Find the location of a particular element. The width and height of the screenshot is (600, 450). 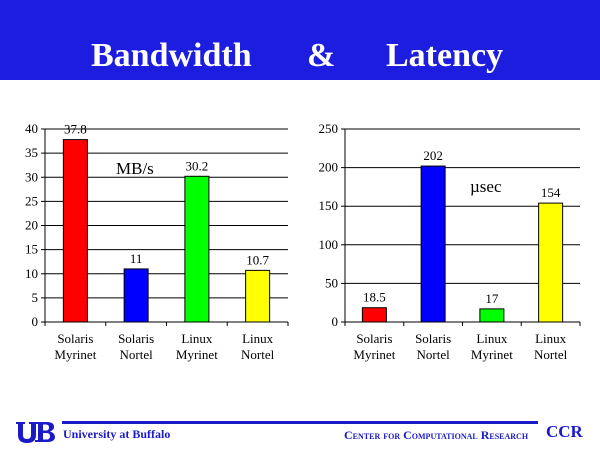

y-tick-label: 40 is located at coordinates (31, 128).